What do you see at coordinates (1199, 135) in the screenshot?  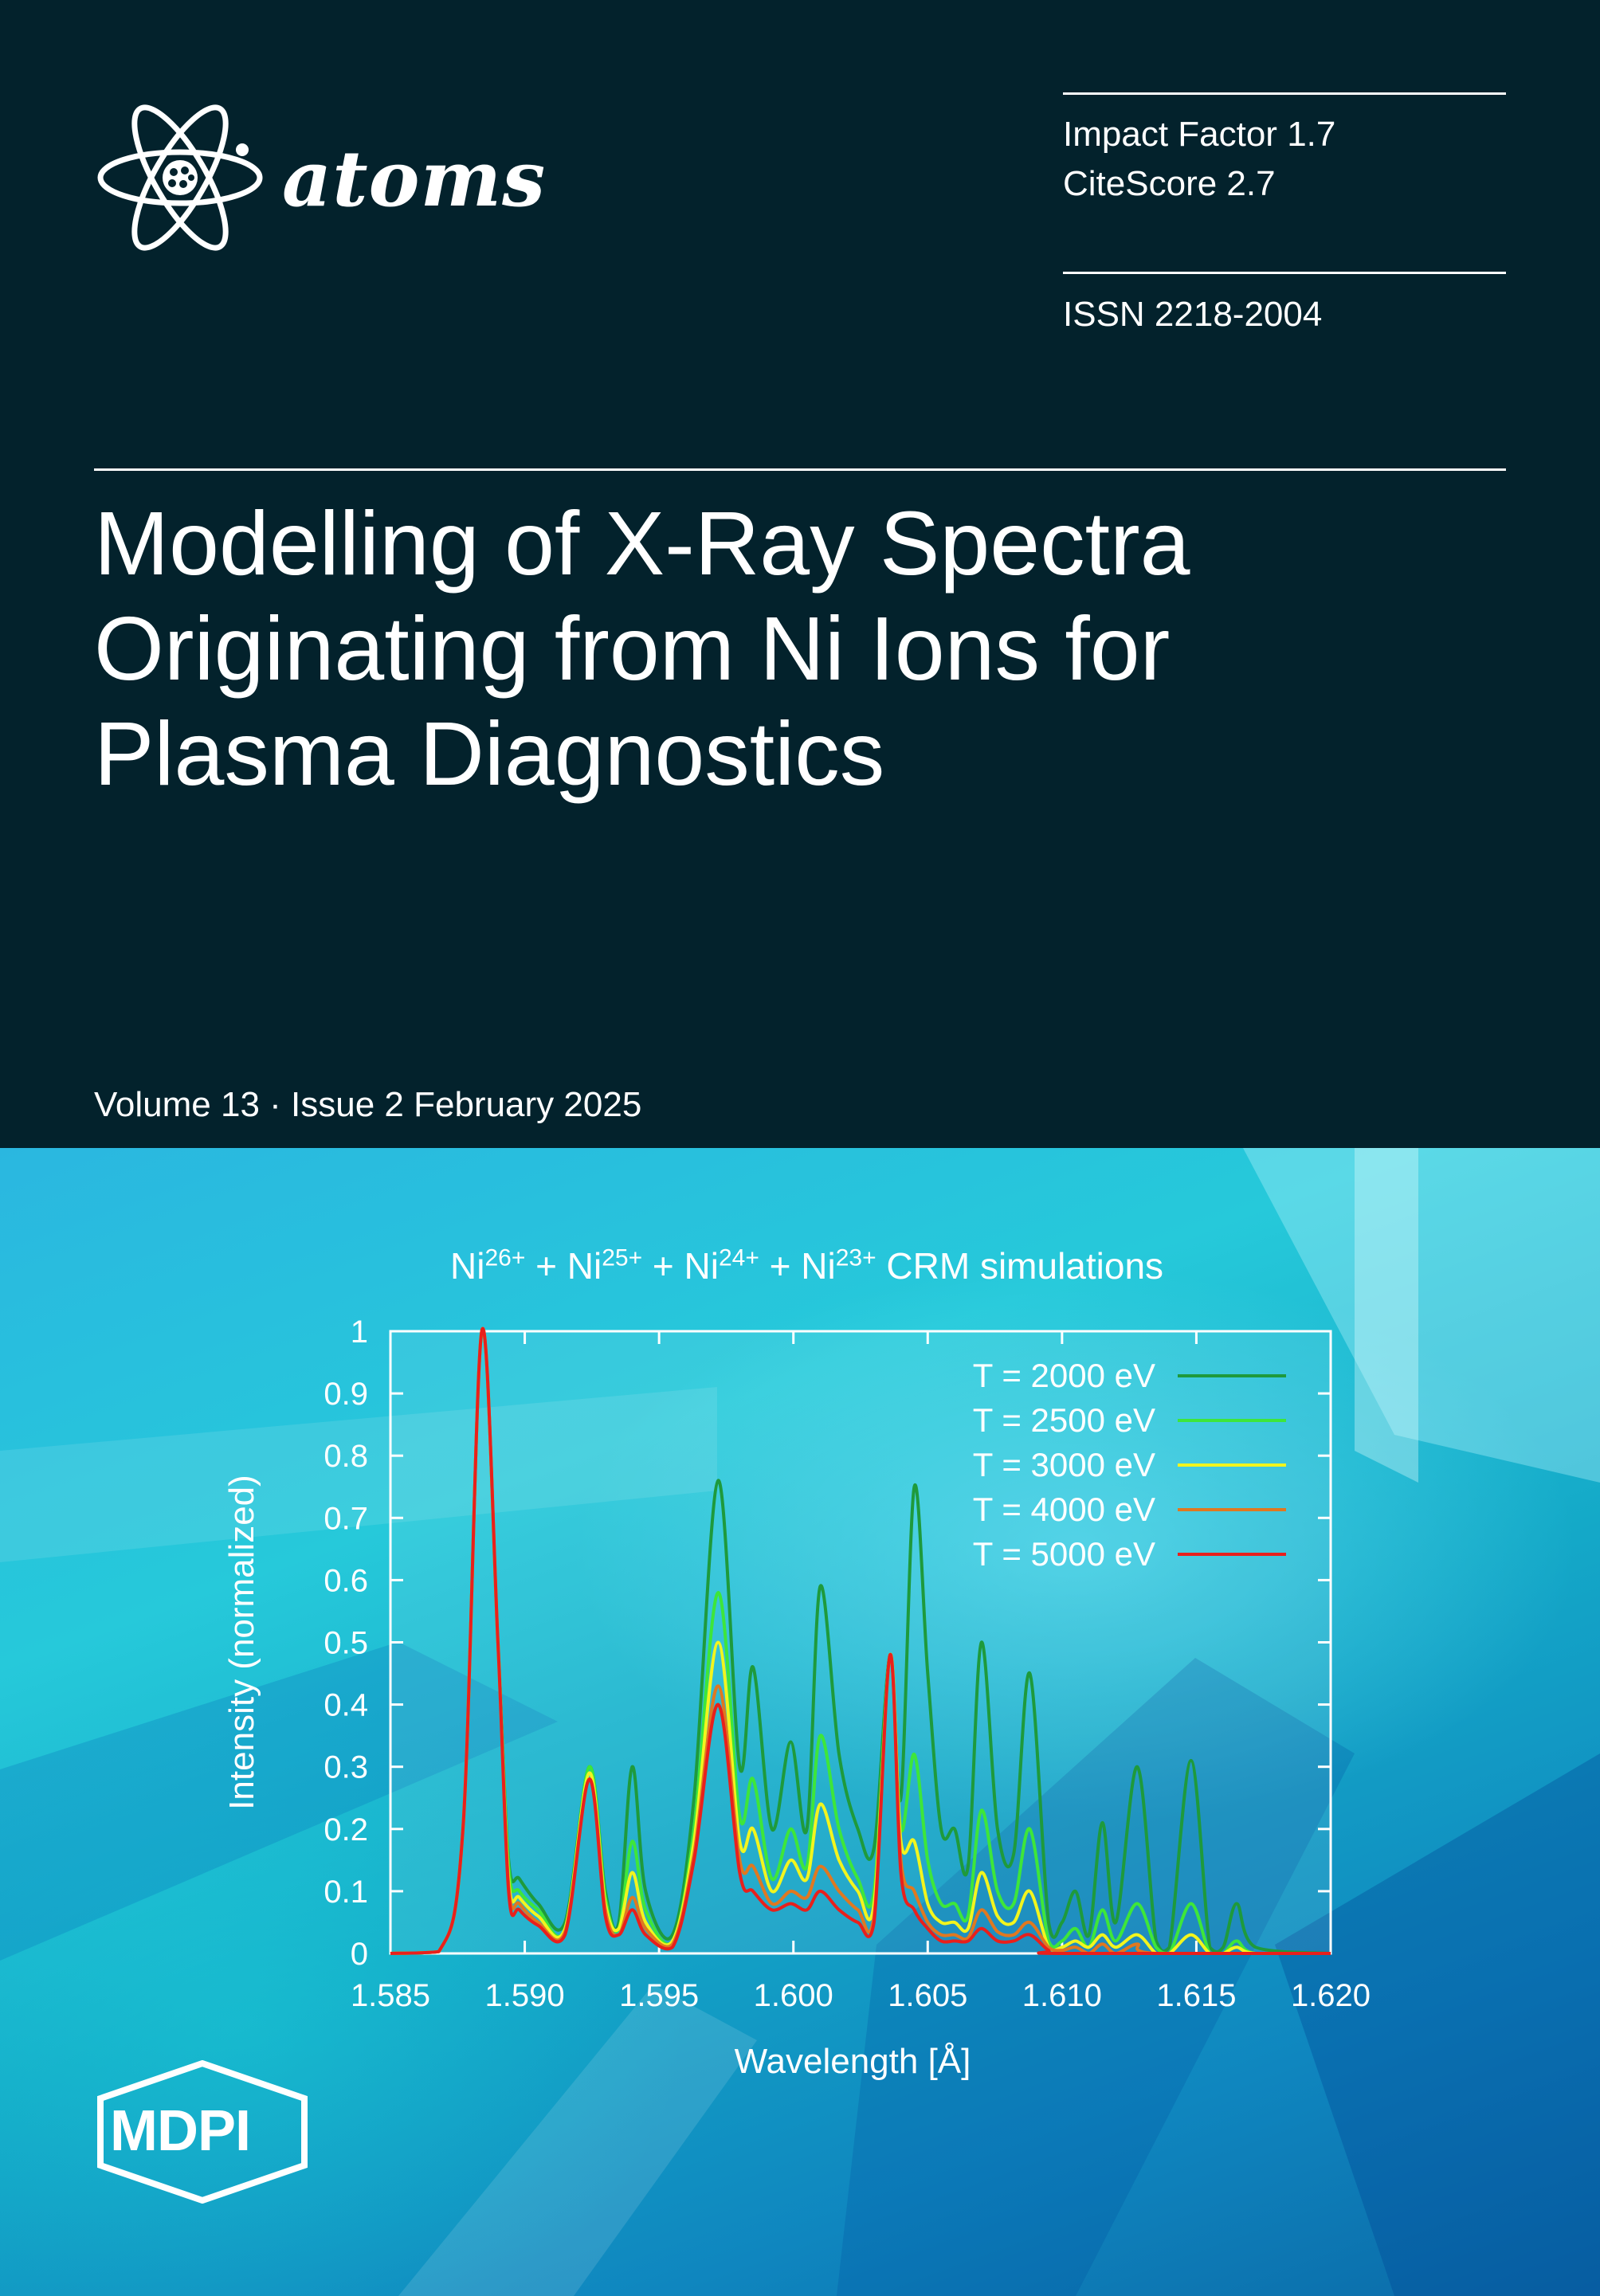 I see `impact-factor: Impact Factor 1.7` at bounding box center [1199, 135].